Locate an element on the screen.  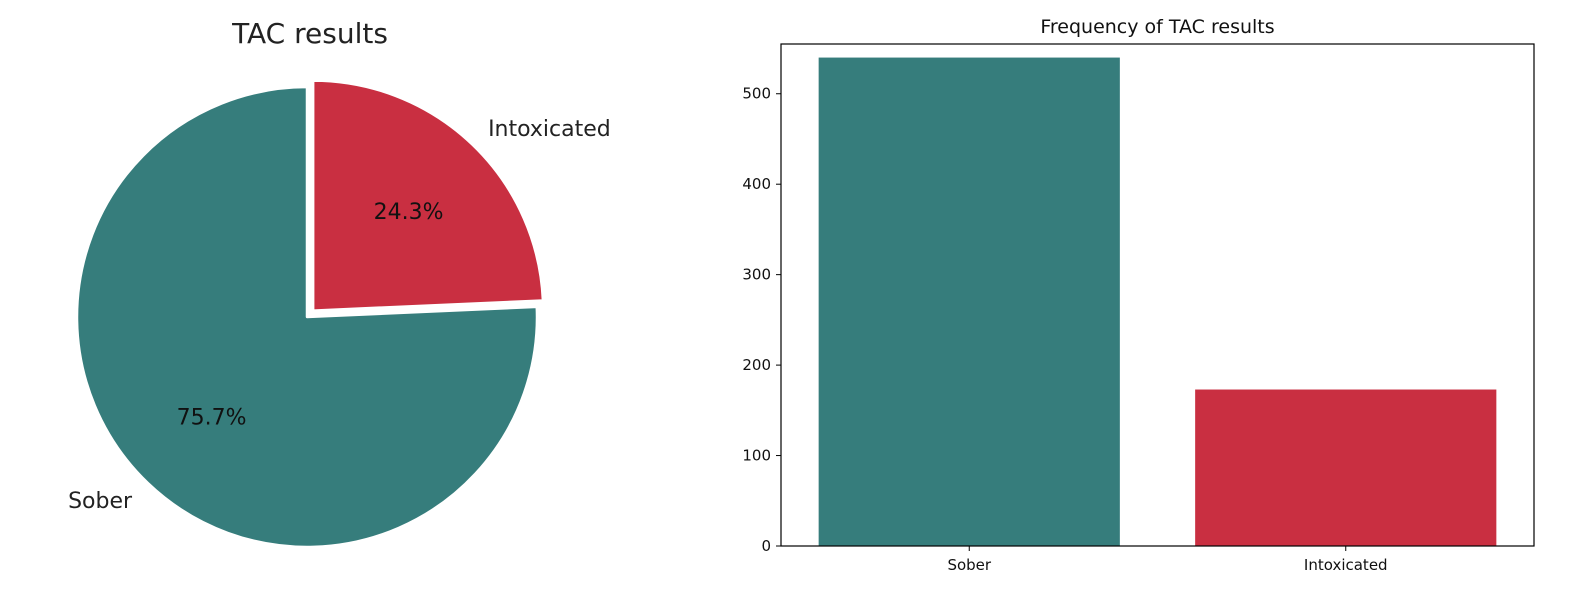
pie-percent-label-sober: 75.7% is located at coordinates (212, 418).